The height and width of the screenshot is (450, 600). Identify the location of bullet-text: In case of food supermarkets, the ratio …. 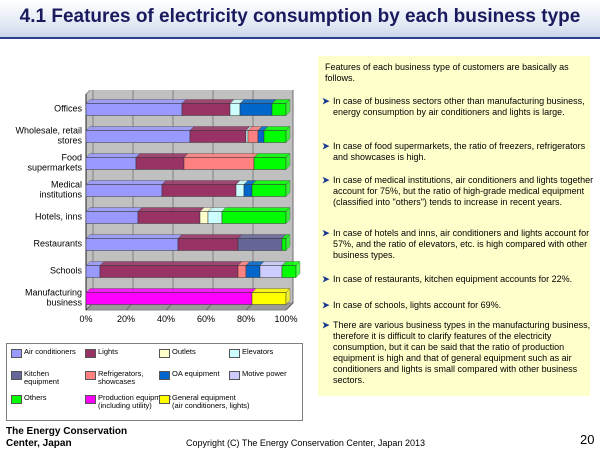
(459, 151).